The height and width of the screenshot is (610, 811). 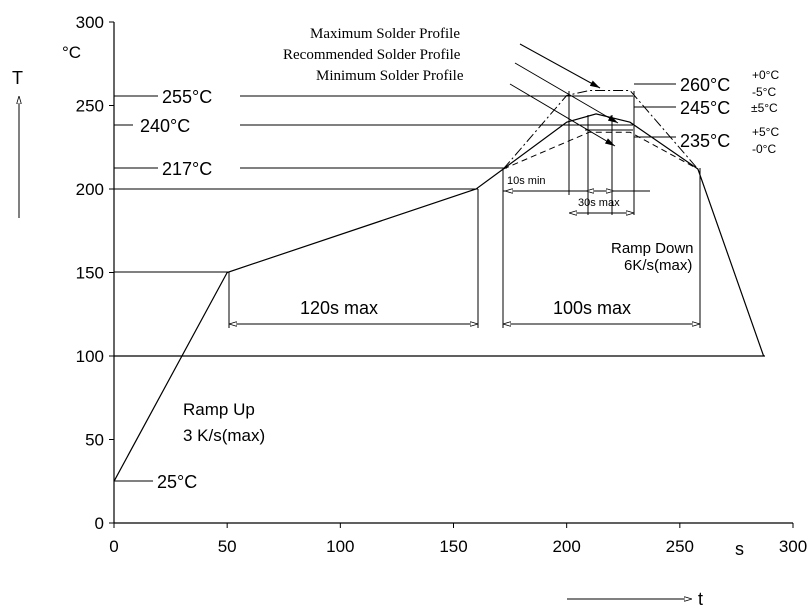 What do you see at coordinates (566, 93) in the screenshot?
I see `leader-recommended-profile` at bounding box center [566, 93].